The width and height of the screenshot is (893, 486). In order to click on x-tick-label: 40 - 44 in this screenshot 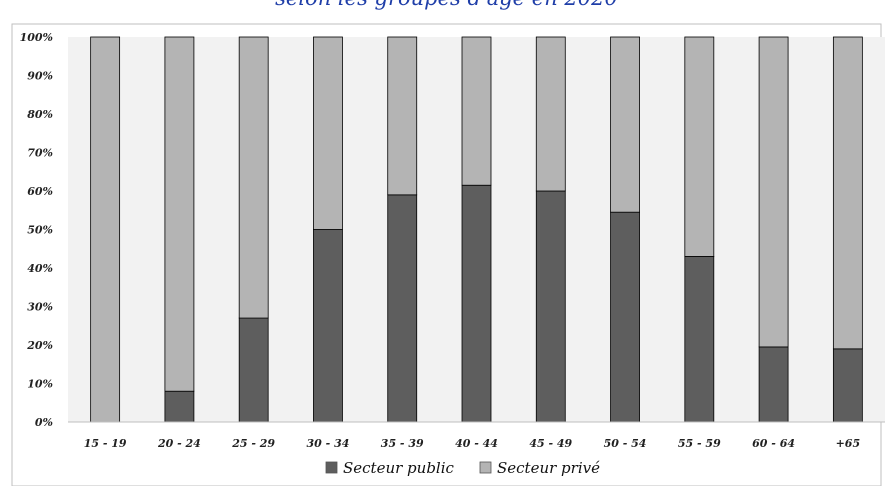, I will do `click(476, 443)`.